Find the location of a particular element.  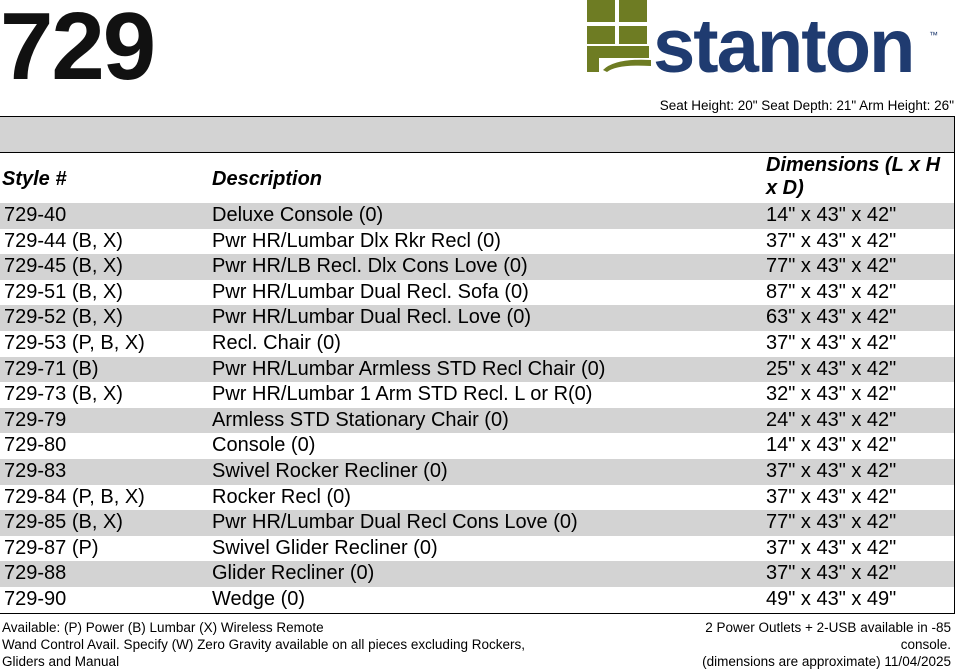

table-cell: 729-71 (B) is located at coordinates (51, 368).